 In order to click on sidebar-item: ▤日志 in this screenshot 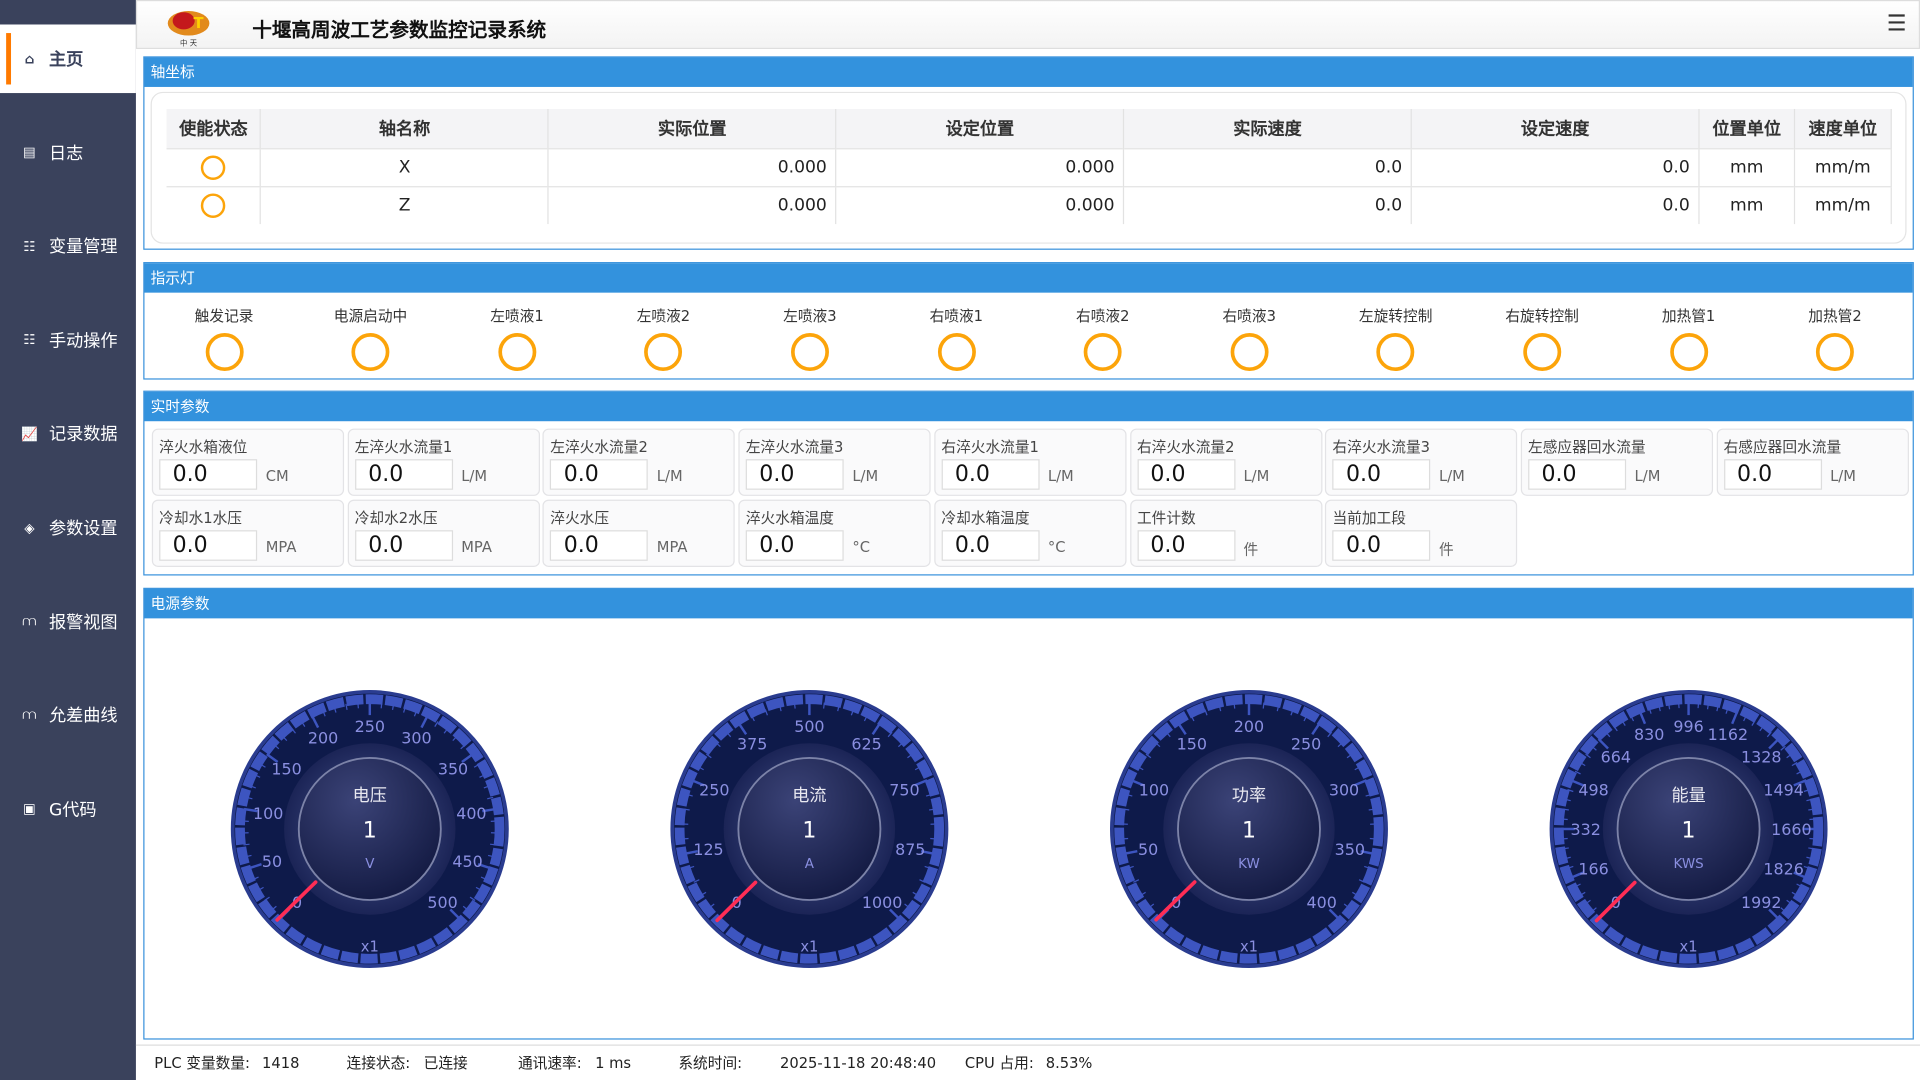, I will do `click(68, 152)`.